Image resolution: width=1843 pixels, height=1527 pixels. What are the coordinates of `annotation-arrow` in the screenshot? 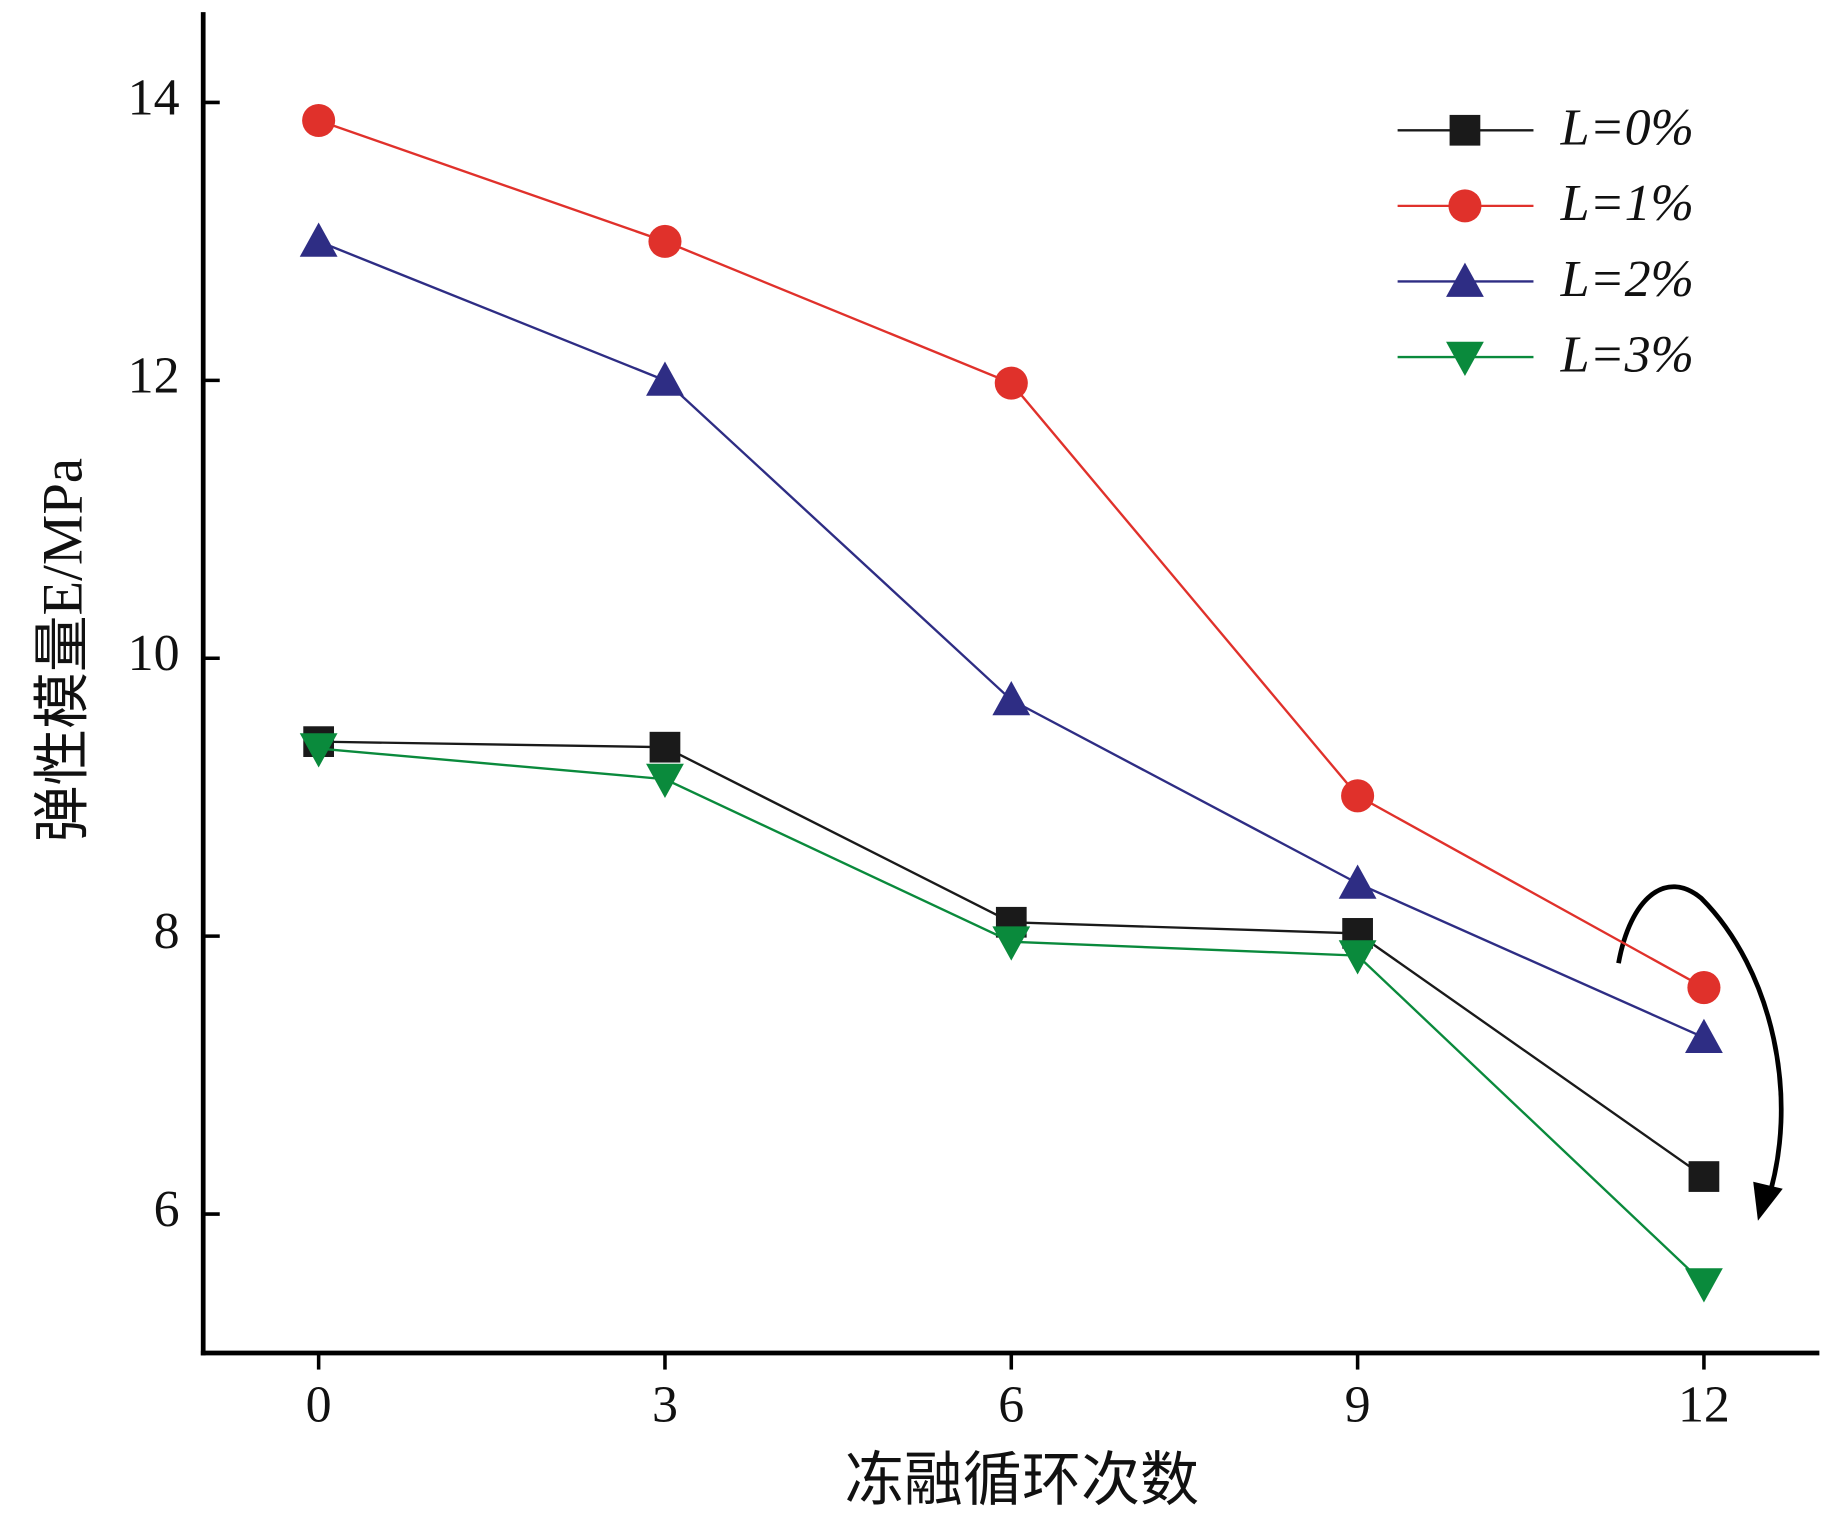 It's located at (1700, 1045).